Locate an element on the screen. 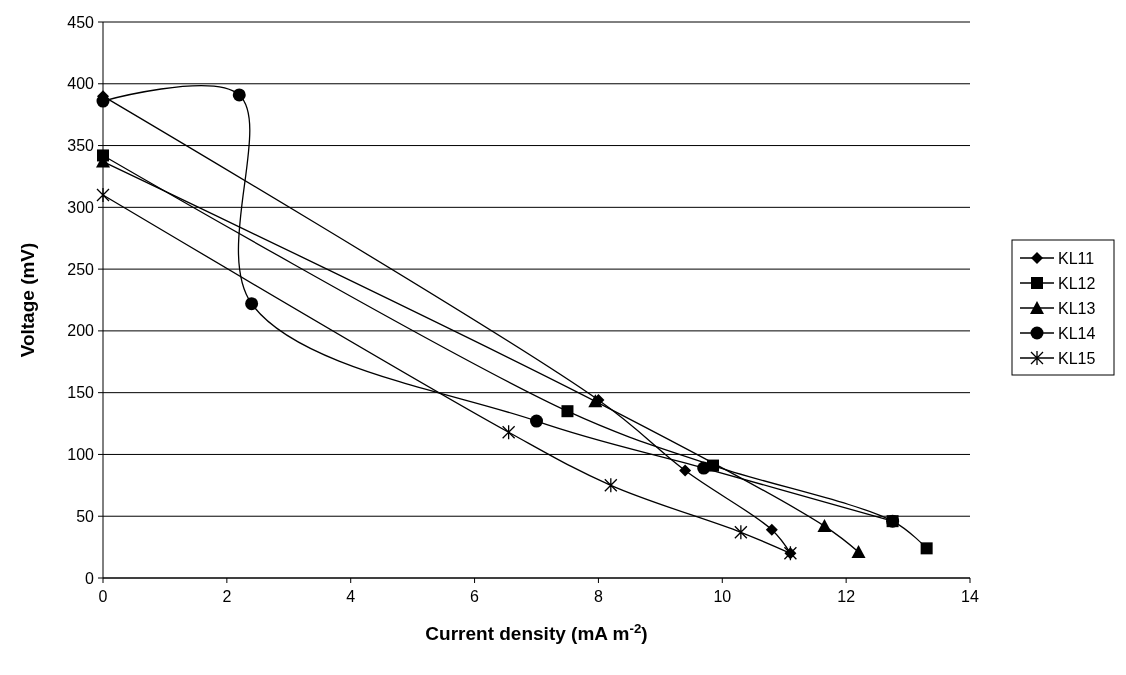 This screenshot has height=675, width=1126. y-tick-label: 350 is located at coordinates (81, 146).